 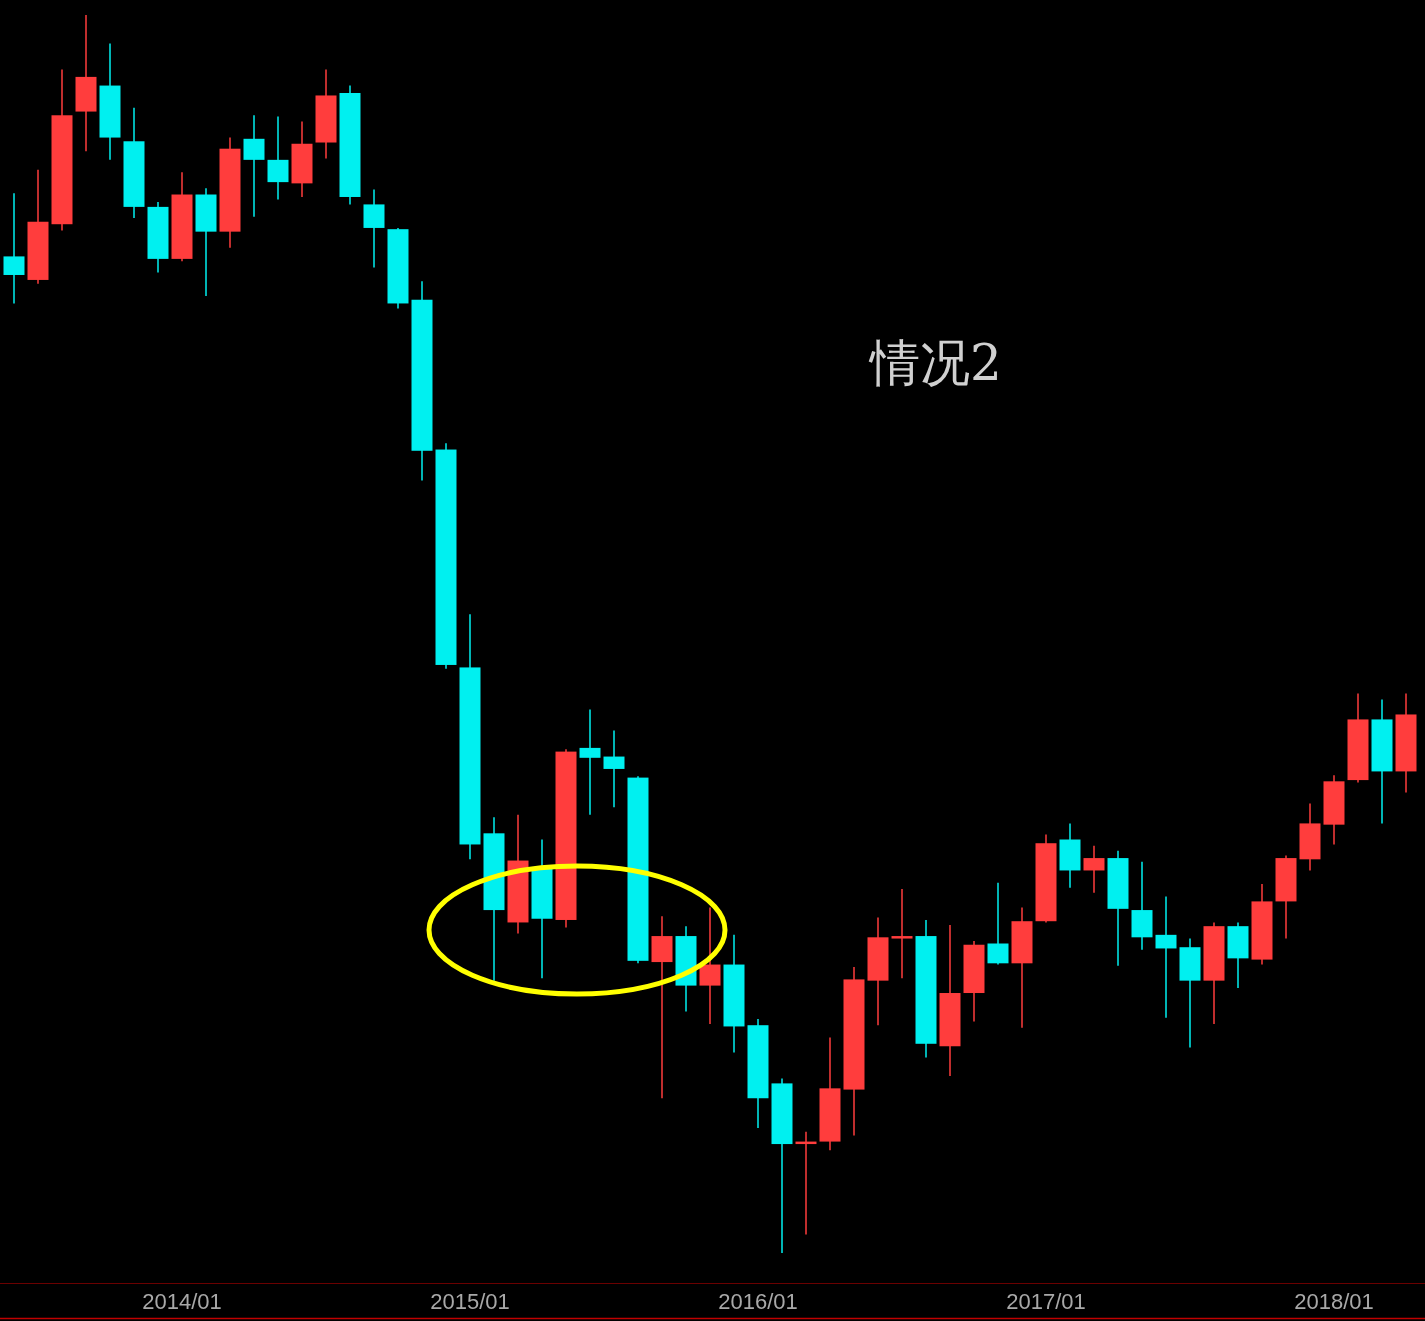 What do you see at coordinates (758, 1301) in the screenshot?
I see `x-tick-label: 2016/01` at bounding box center [758, 1301].